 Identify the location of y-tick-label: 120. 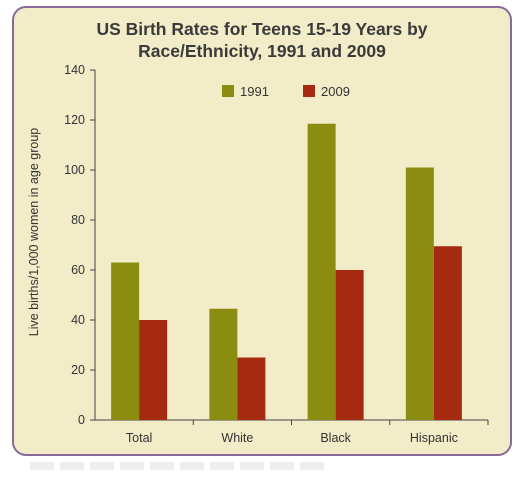
(74, 120).